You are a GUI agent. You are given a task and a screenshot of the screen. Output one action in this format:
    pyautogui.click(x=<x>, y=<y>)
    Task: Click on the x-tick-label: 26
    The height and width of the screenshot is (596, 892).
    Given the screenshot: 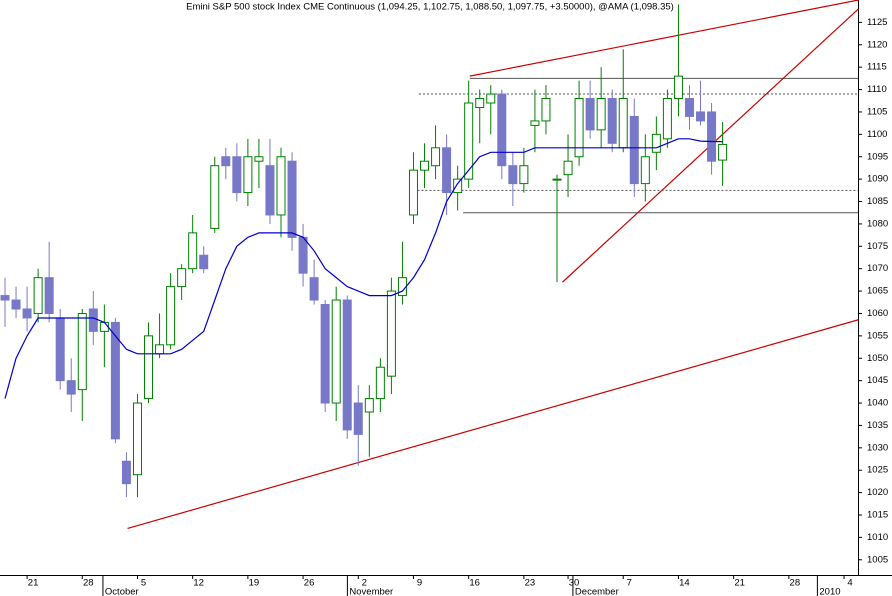 What is the action you would take?
    pyautogui.click(x=309, y=583)
    